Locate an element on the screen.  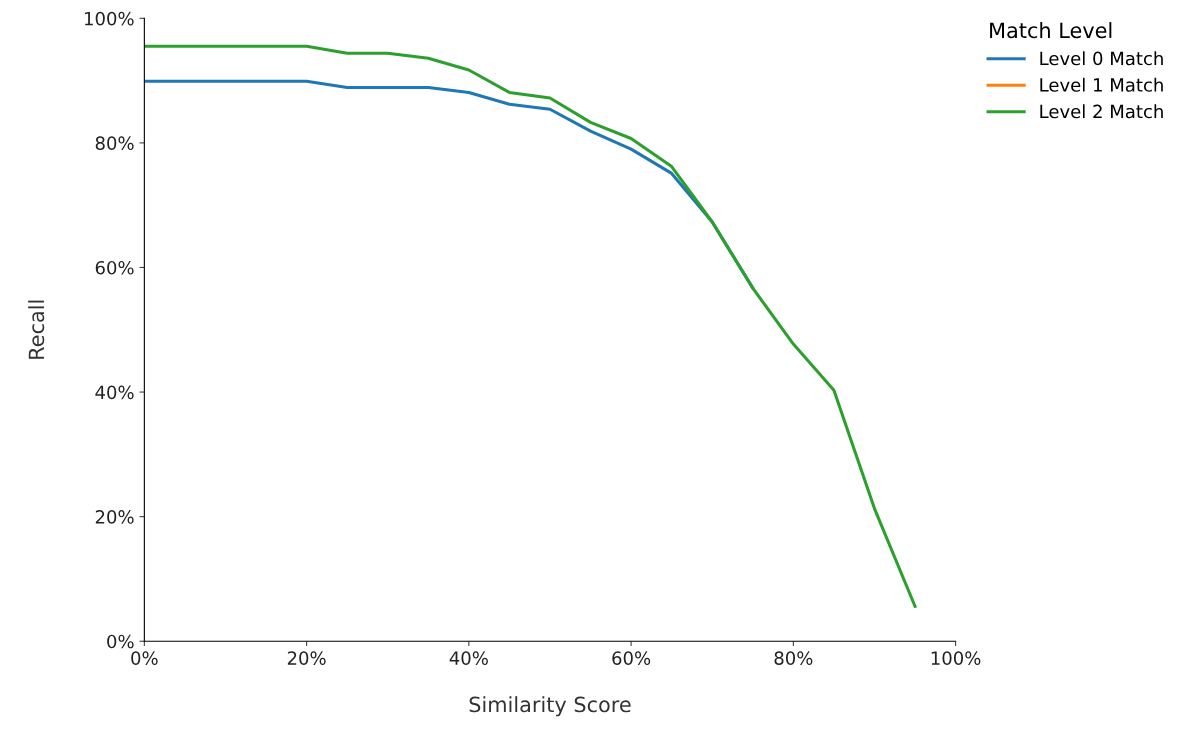
legend-label: Level 1 Match is located at coordinates (1101, 84).